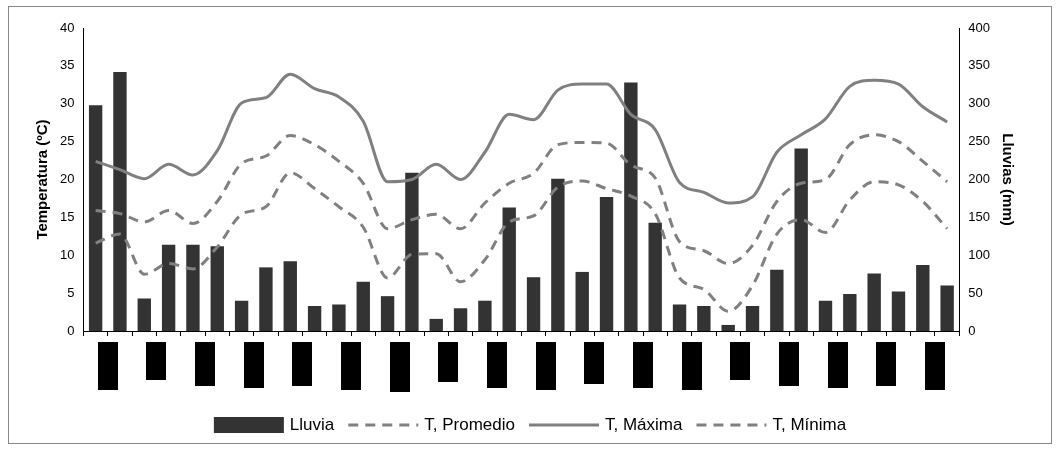 The image size is (1060, 451). I want to click on y2-tick-label: 50, so click(975, 292).